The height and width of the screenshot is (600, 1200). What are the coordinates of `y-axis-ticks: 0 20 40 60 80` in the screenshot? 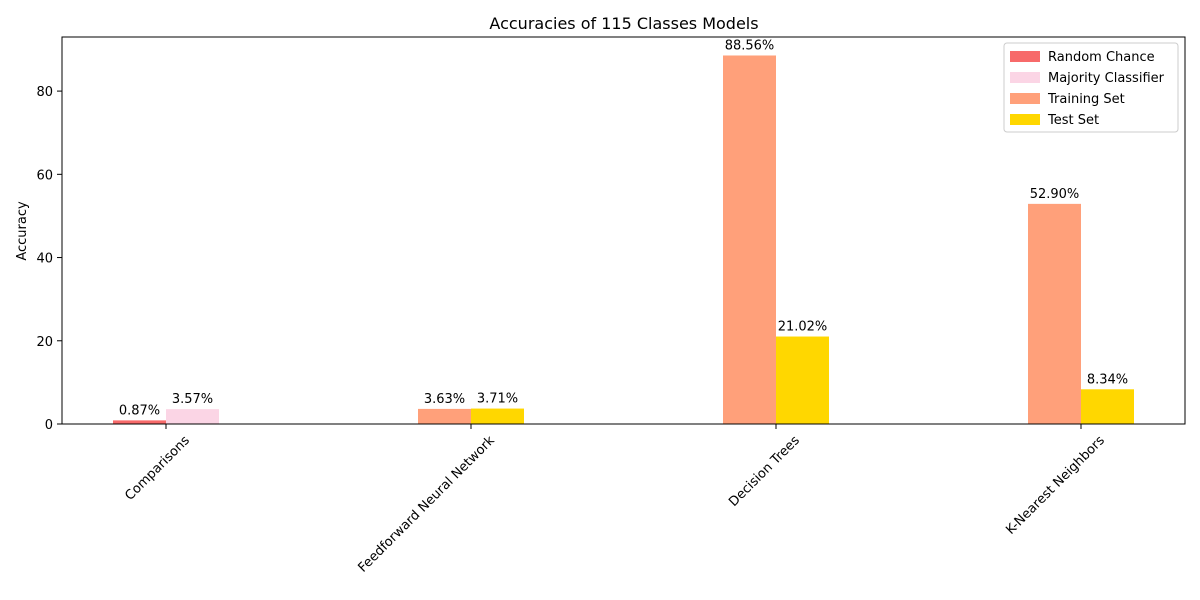 It's located at (49, 259).